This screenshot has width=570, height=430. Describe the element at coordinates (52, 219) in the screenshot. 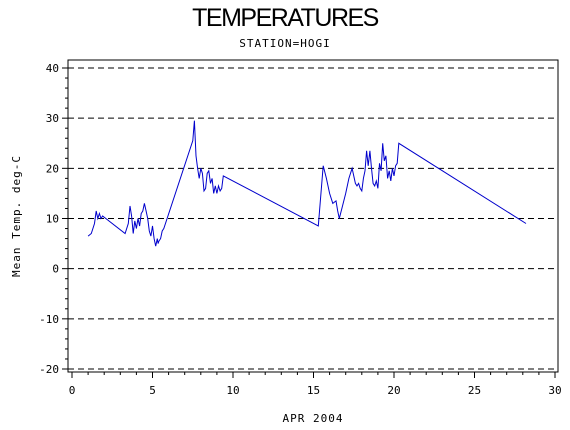

I see `y-tick-label: 10` at that location.